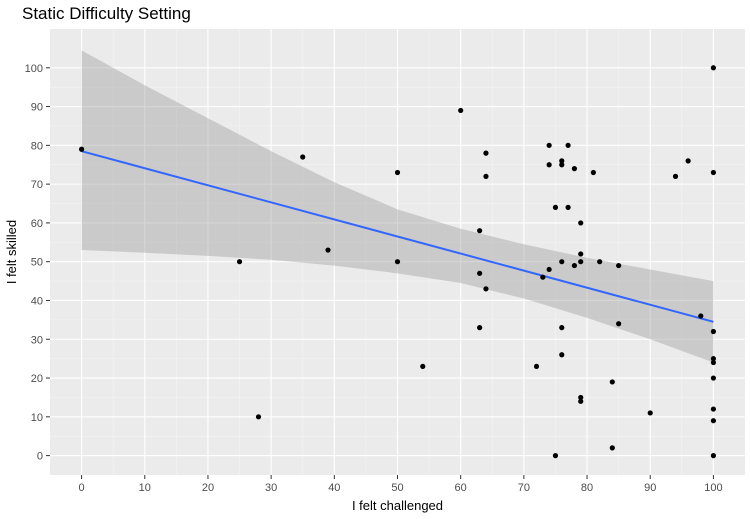 Image resolution: width=750 pixels, height=519 pixels. Describe the element at coordinates (37, 301) in the screenshot. I see `y-tick-label: 40` at that location.